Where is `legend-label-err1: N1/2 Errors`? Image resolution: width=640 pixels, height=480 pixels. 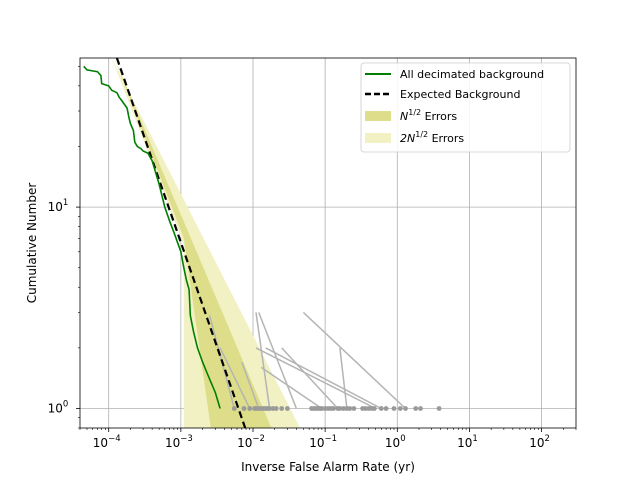
legend-label-err1: N1/2 Errors is located at coordinates (428, 115).